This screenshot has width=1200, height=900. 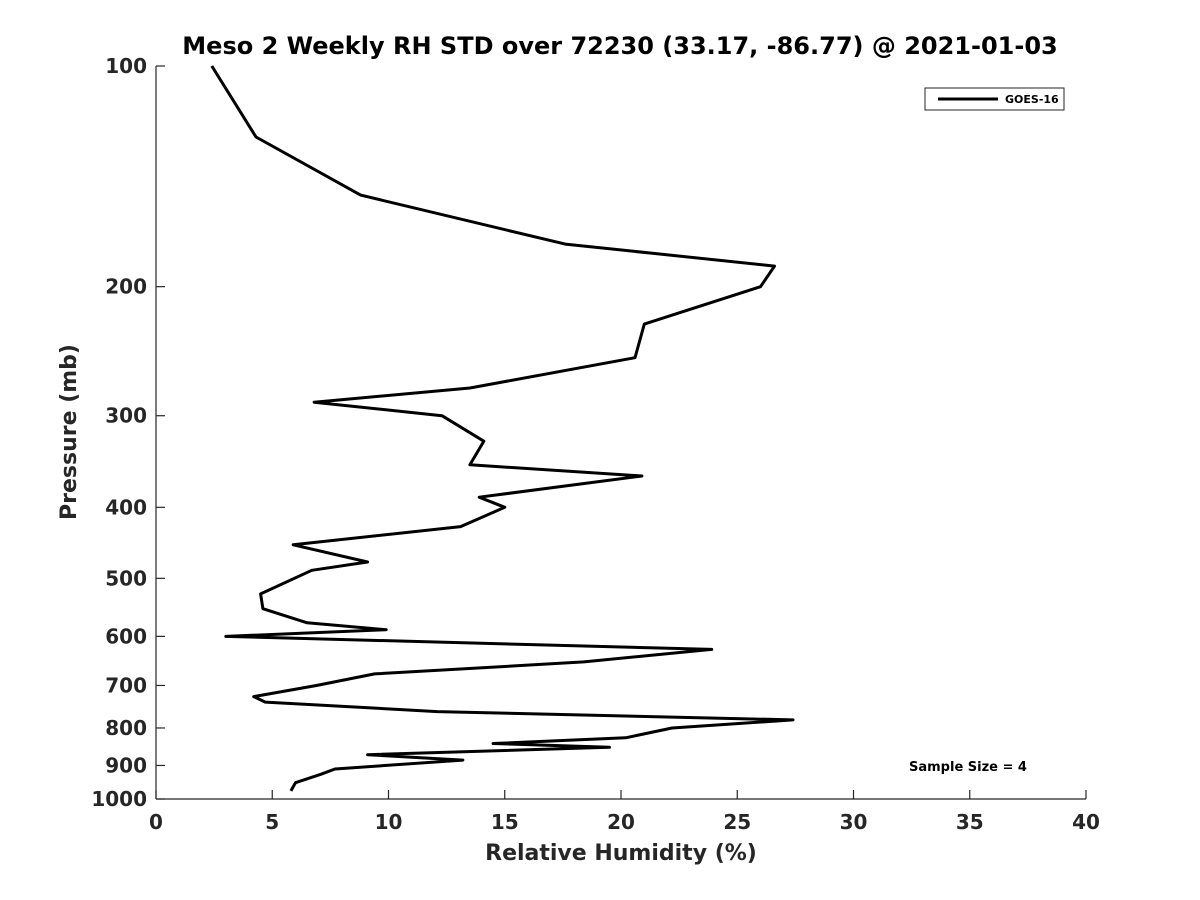 I want to click on y-tick-label: 700, so click(x=126, y=685).